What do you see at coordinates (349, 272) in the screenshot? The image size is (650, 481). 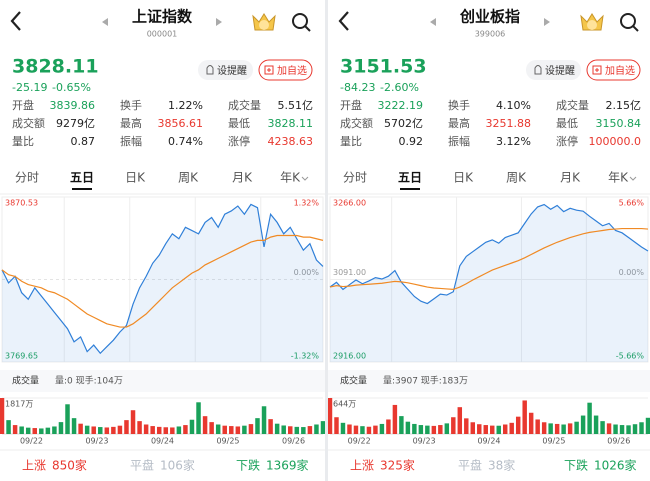 I see `y-tick-label: 3091.00` at bounding box center [349, 272].